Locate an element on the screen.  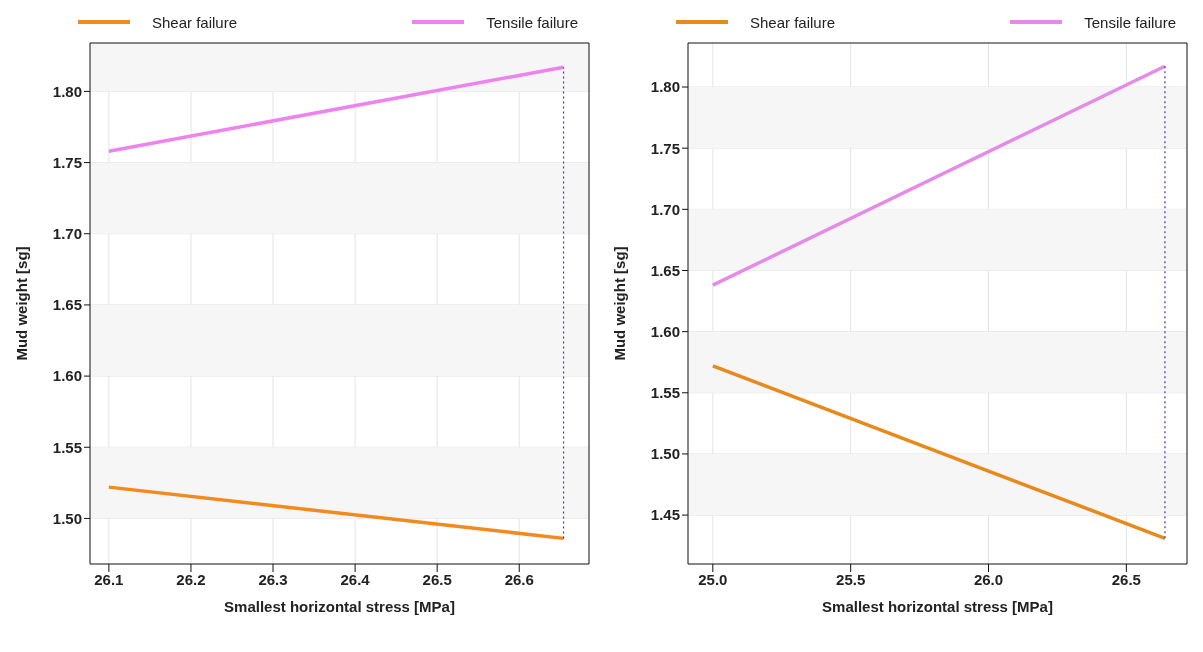
x-tick-label: 25.5 is located at coordinates (851, 579).